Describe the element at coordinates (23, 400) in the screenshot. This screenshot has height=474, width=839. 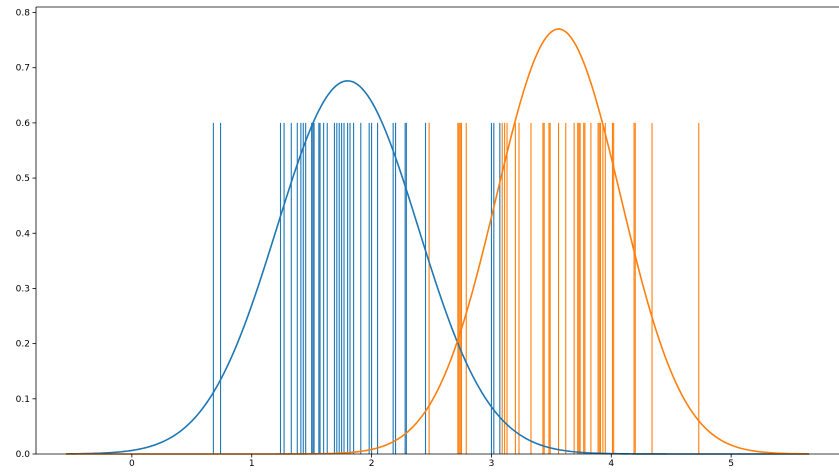
I see `y-tick-label: 0.1` at that location.